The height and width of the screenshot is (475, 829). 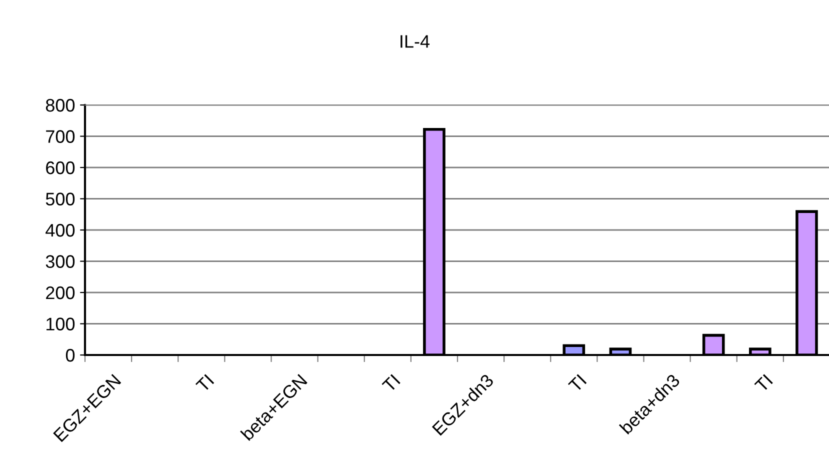 What do you see at coordinates (60, 199) in the screenshot?
I see `y-tick-label: 500` at bounding box center [60, 199].